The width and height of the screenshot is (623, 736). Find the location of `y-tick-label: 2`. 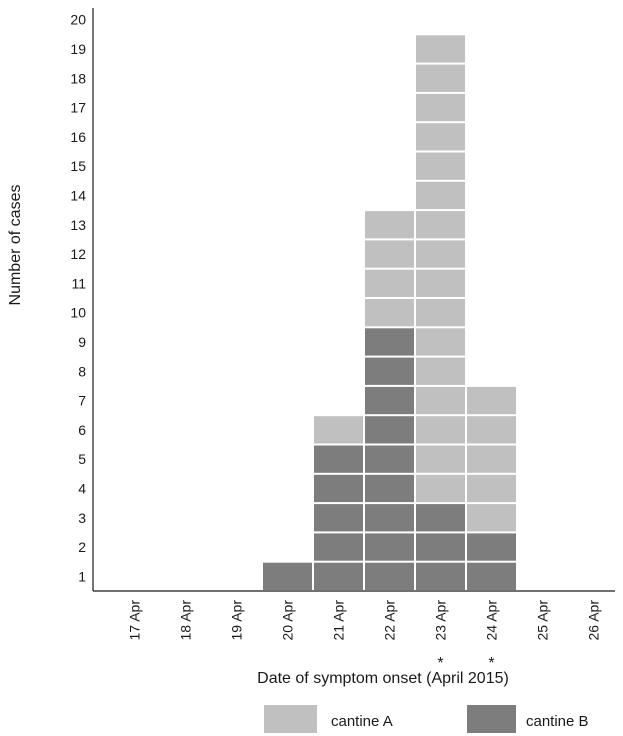

y-tick-label: 2 is located at coordinates (82, 547).